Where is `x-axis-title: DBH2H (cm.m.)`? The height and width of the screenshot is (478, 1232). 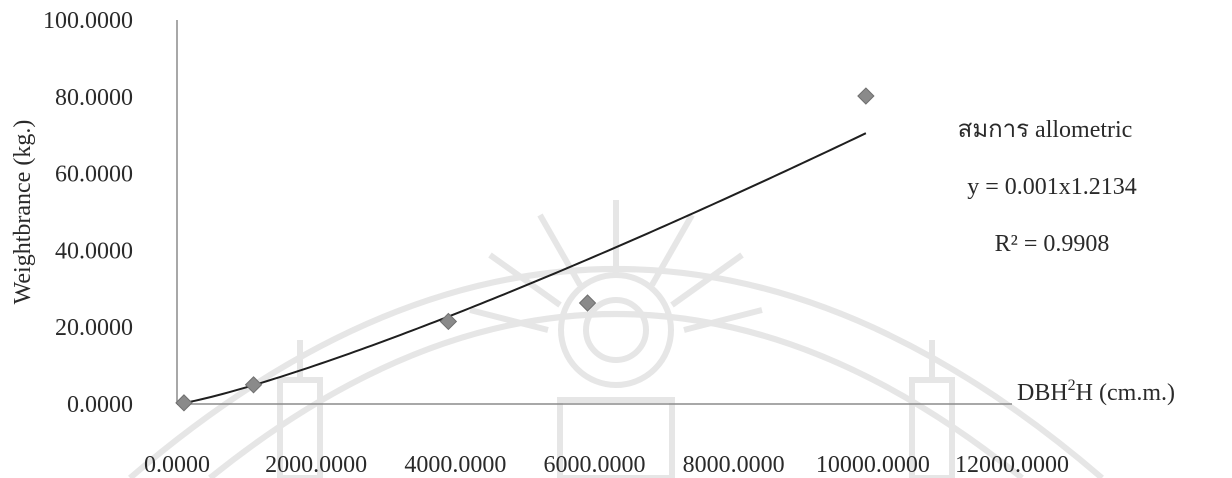
x-axis-title: DBH2H (cm.m.) is located at coordinates (1096, 391).